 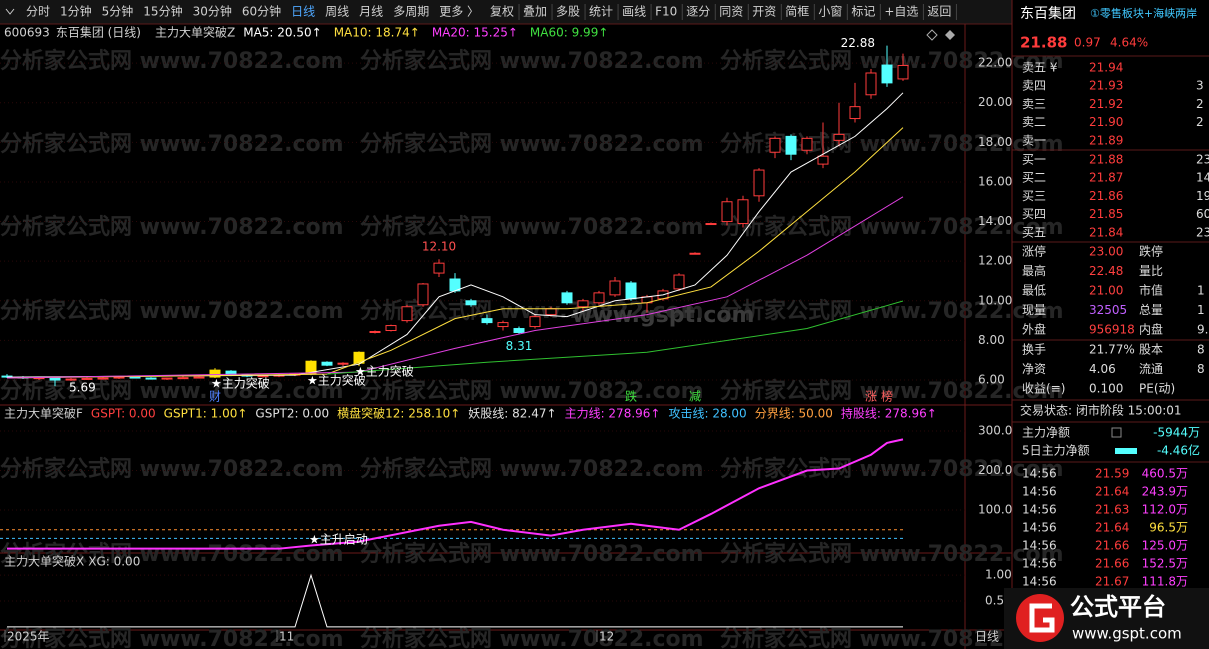 What do you see at coordinates (830, 12) in the screenshot?
I see `toolbar-button: 小窗` at bounding box center [830, 12].